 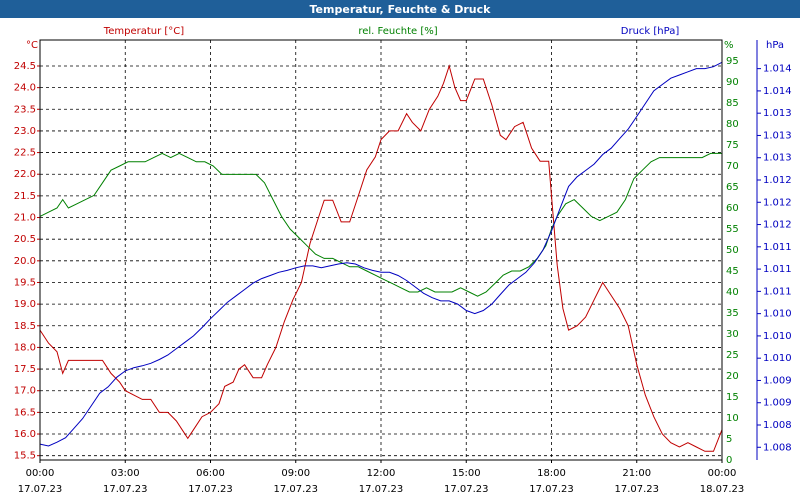 What do you see at coordinates (466, 473) in the screenshot?
I see `x-tick-time-label: 15:00` at bounding box center [466, 473].